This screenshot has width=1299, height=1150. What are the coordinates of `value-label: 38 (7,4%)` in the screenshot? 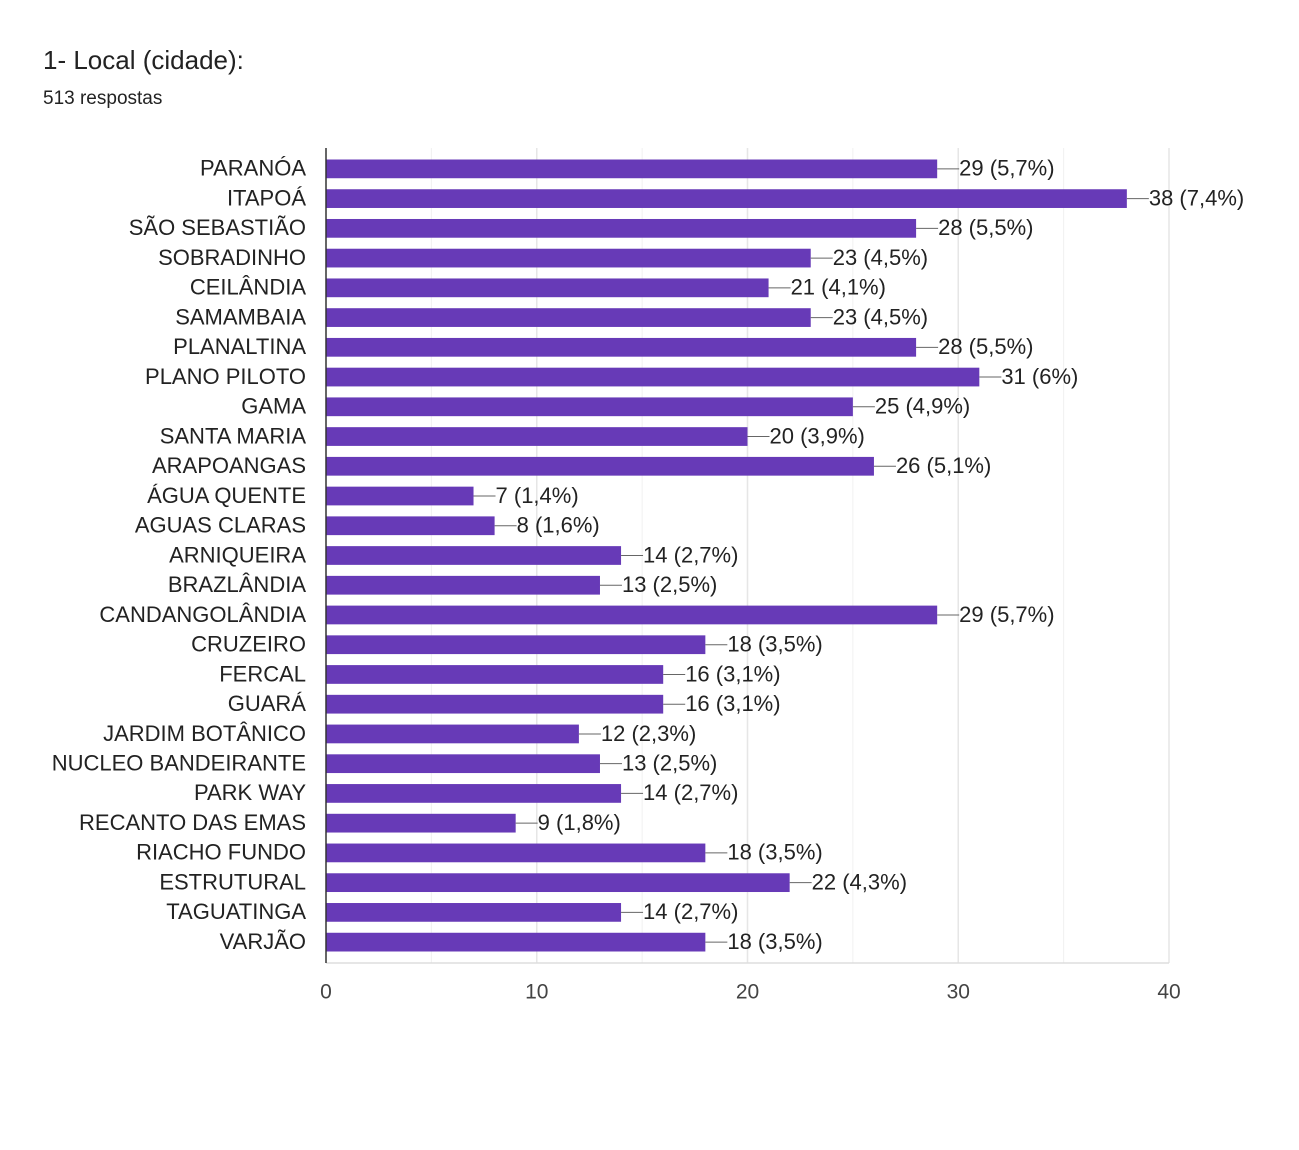 It's located at (1196, 197).